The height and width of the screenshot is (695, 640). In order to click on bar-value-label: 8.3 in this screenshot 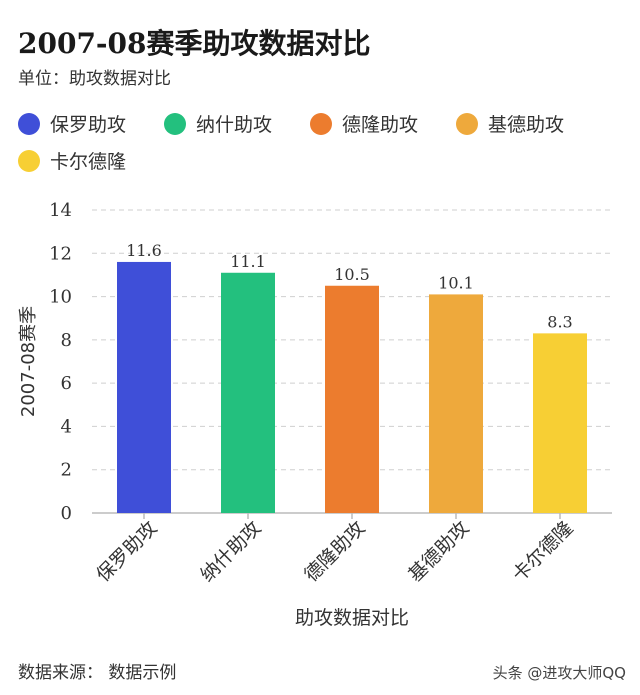, I will do `click(559, 321)`.